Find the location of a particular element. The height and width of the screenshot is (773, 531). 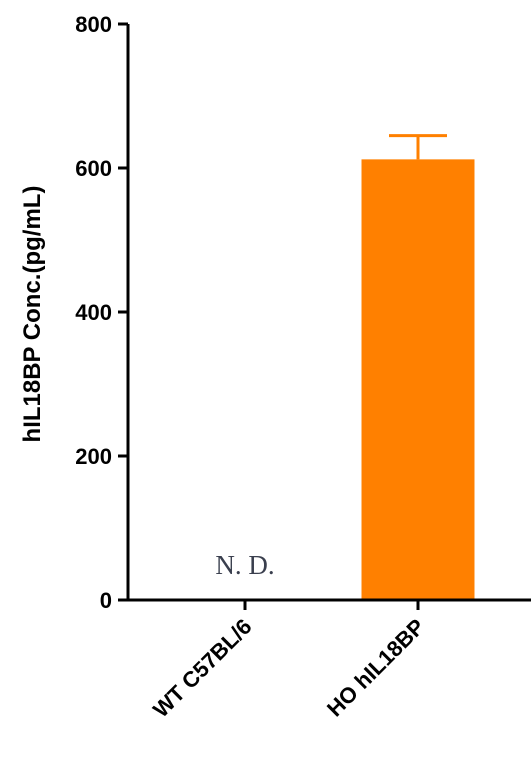

y-tick-label: 200 is located at coordinates (93, 456).